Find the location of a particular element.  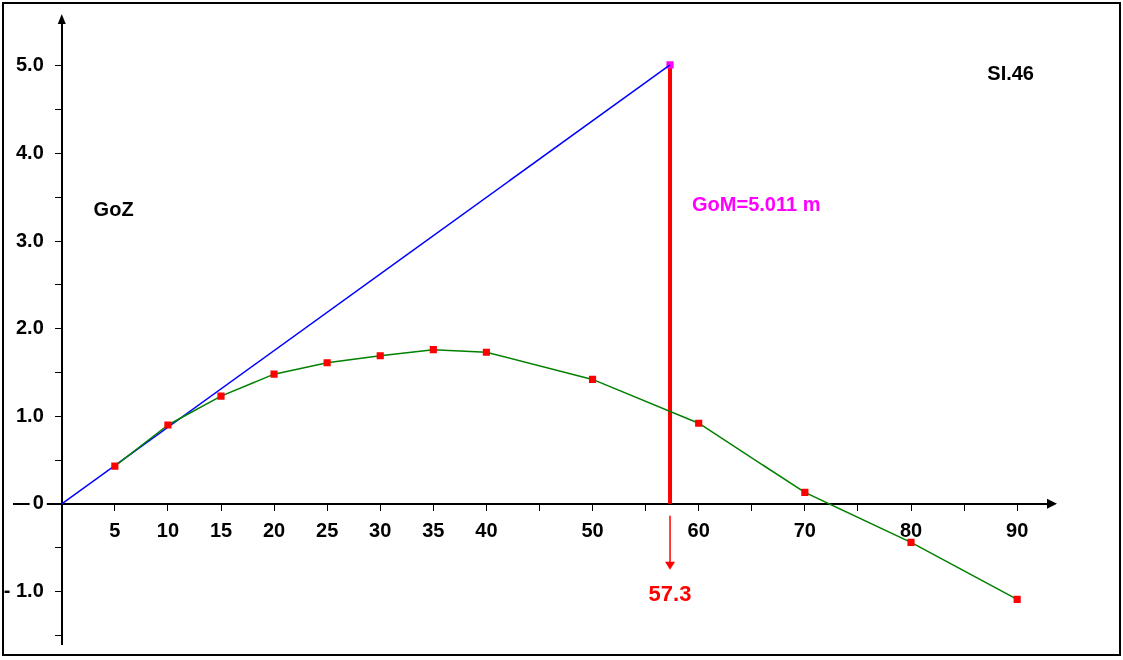

x-tick-label: 40 is located at coordinates (486, 530).